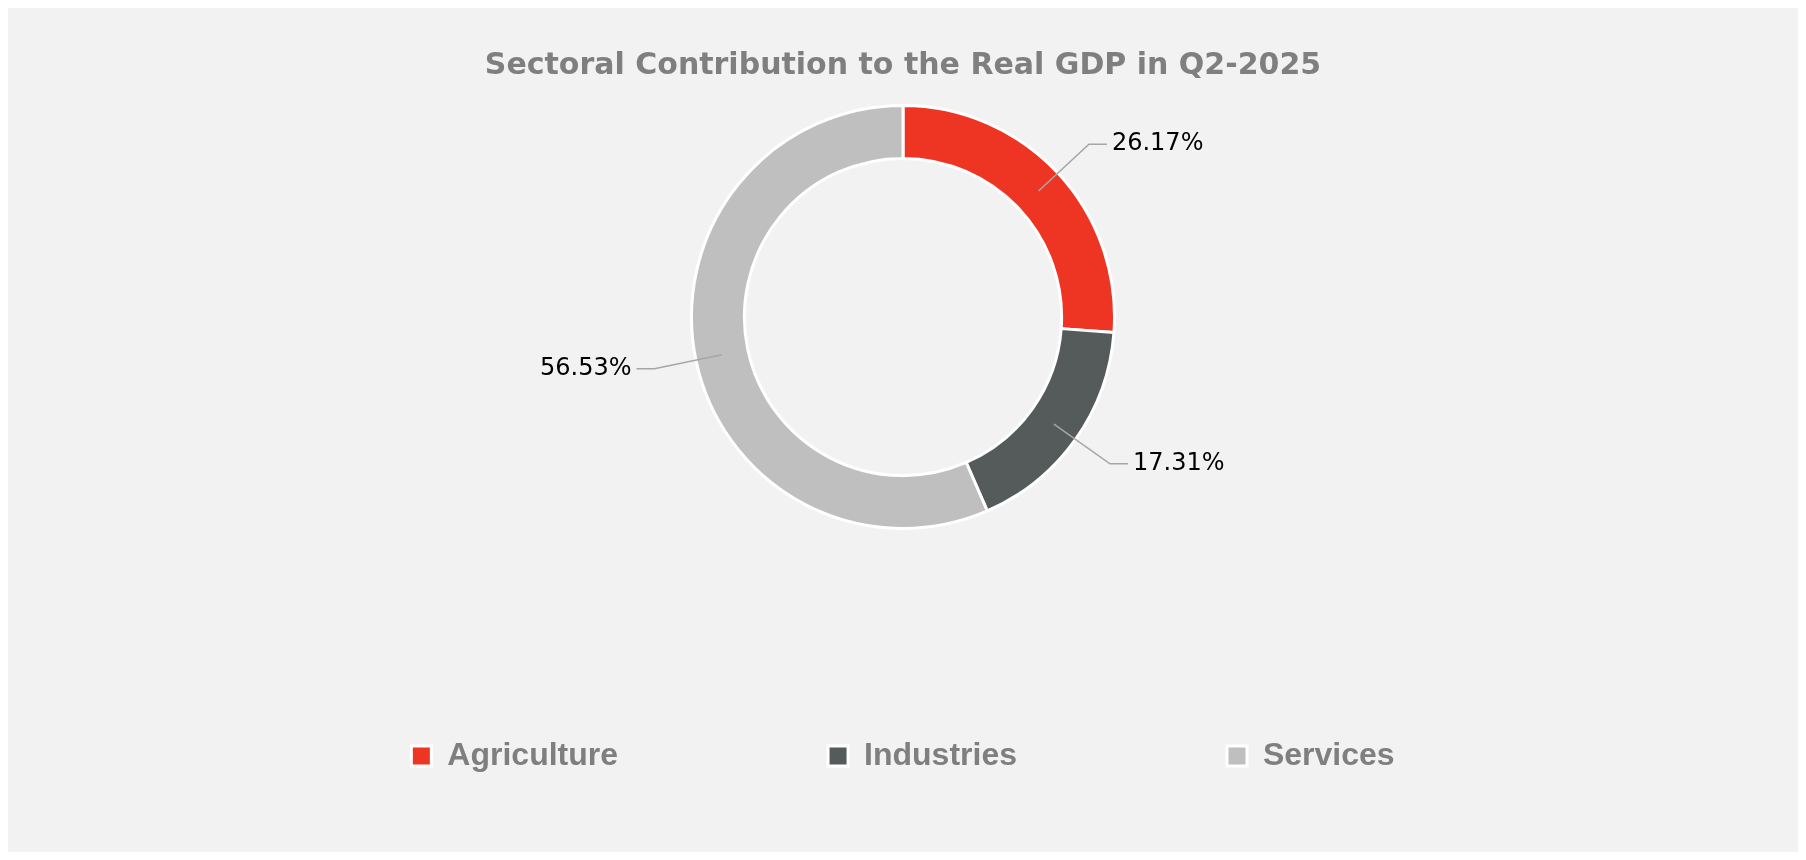  What do you see at coordinates (586, 366) in the screenshot?
I see `data-label: 56.53%` at bounding box center [586, 366].